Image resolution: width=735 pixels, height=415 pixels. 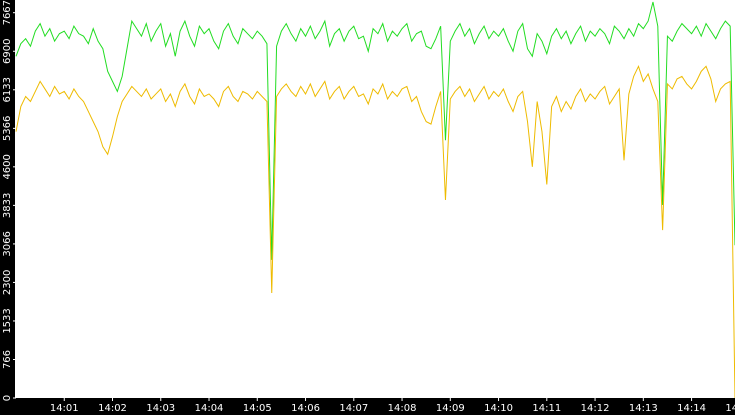 I want to click on x-tick-label: 14:12, so click(x=595, y=408).